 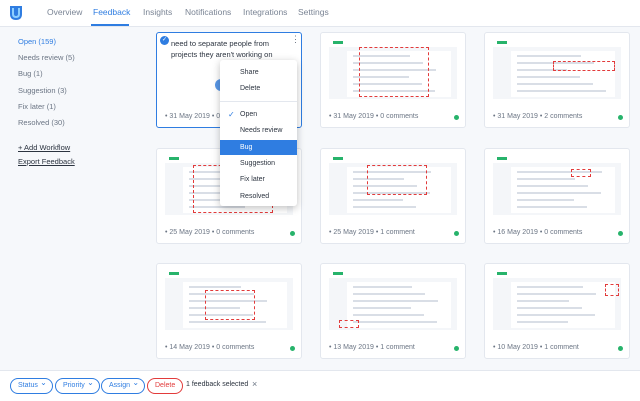 I want to click on filter-button: Assign, so click(x=123, y=385).